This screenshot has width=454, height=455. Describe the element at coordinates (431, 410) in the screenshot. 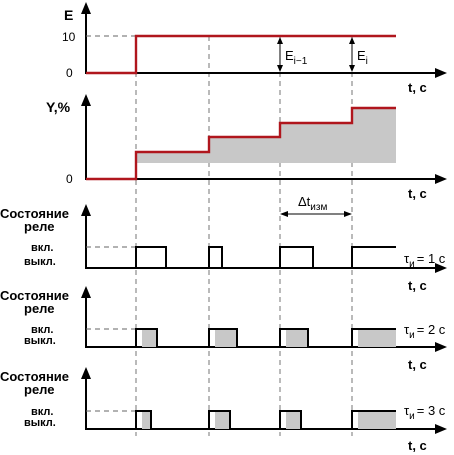

I see `tau-value: = 3 c` at that location.